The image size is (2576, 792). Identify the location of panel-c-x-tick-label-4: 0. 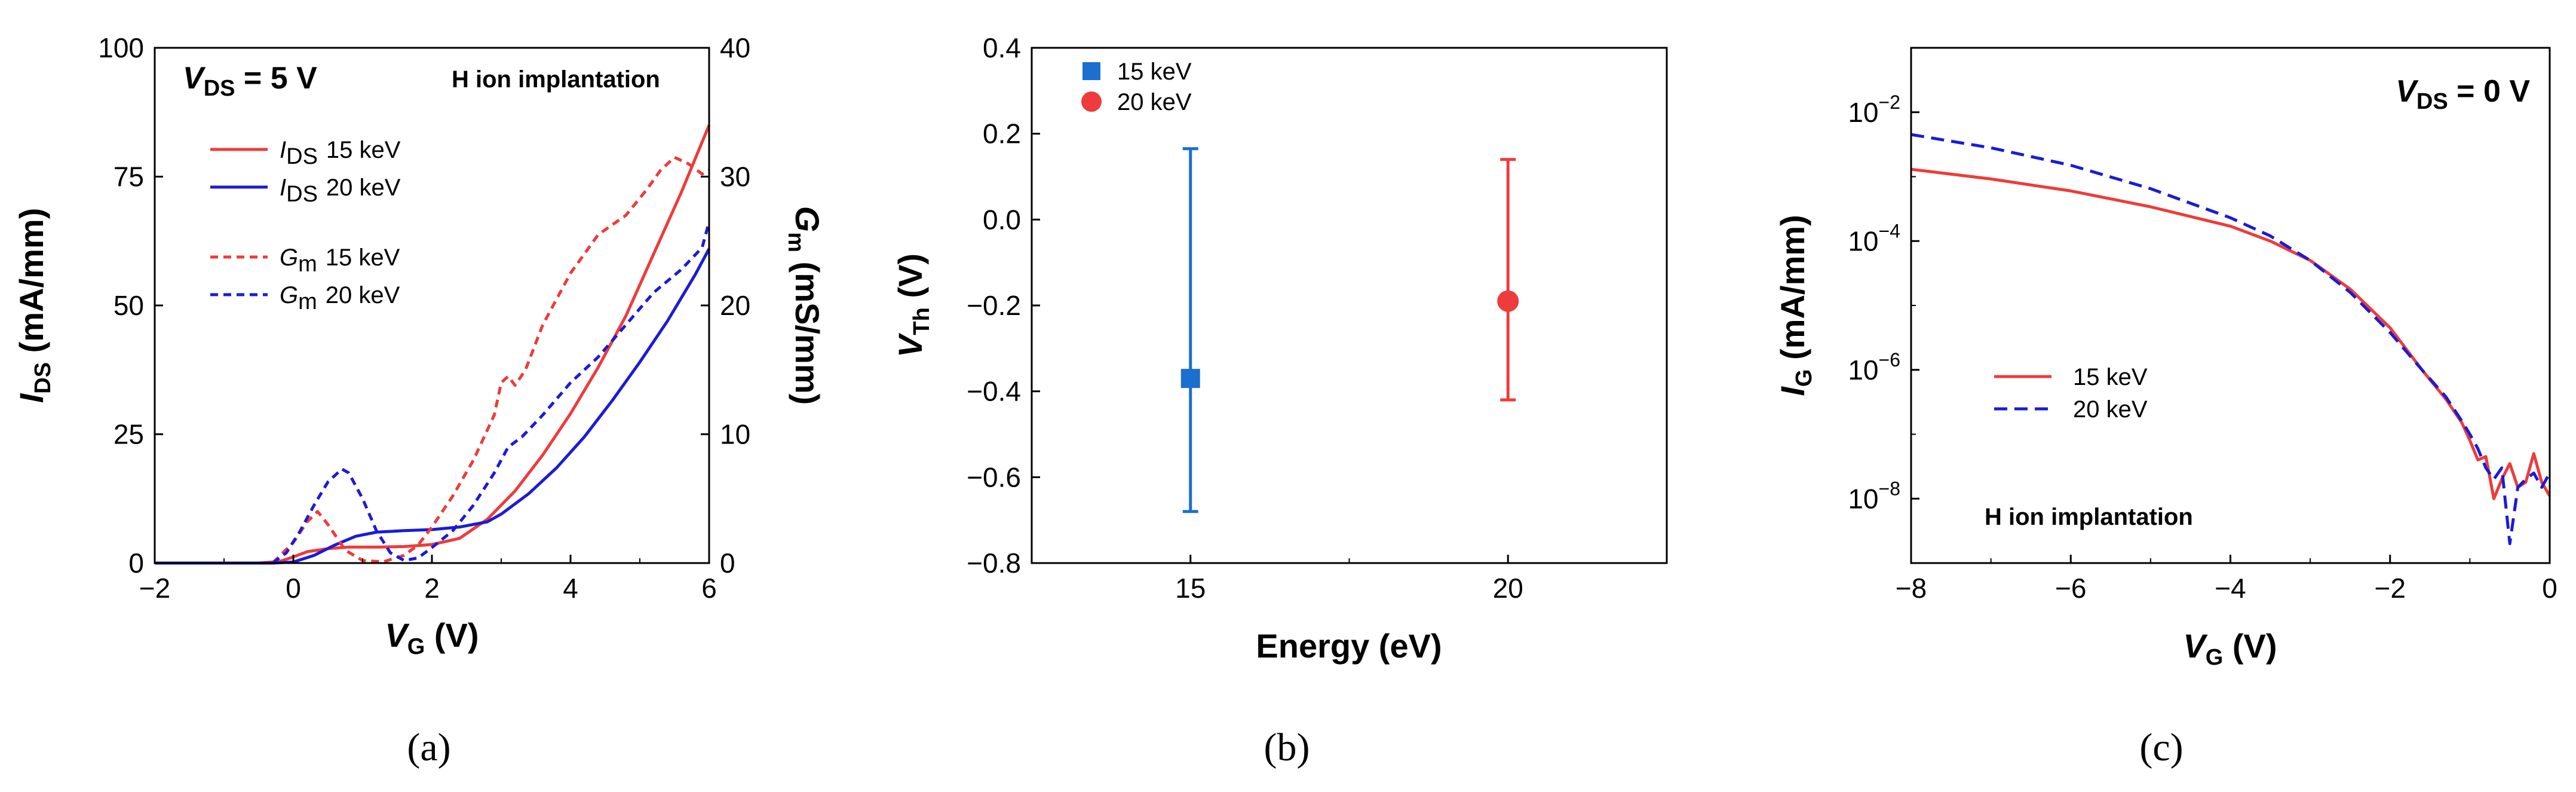
(2549, 588).